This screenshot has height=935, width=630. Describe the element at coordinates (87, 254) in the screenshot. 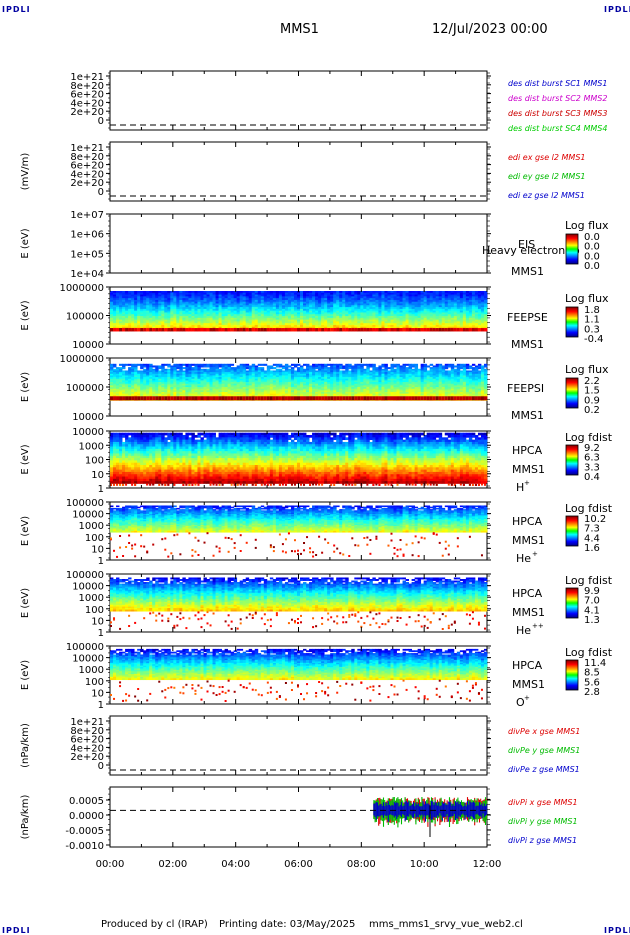

I see `ytick-label: 1e+05` at that location.